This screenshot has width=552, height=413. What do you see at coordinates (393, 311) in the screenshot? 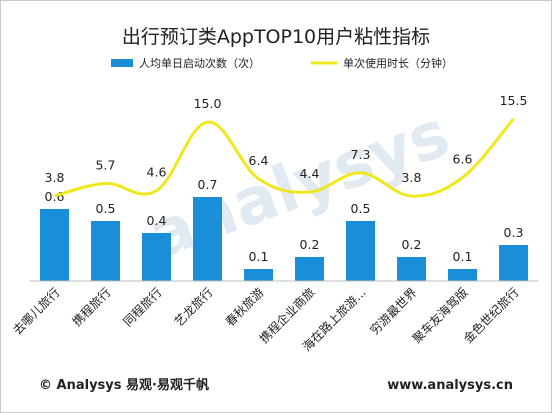
I see `category-label: 穷游最世界` at bounding box center [393, 311].